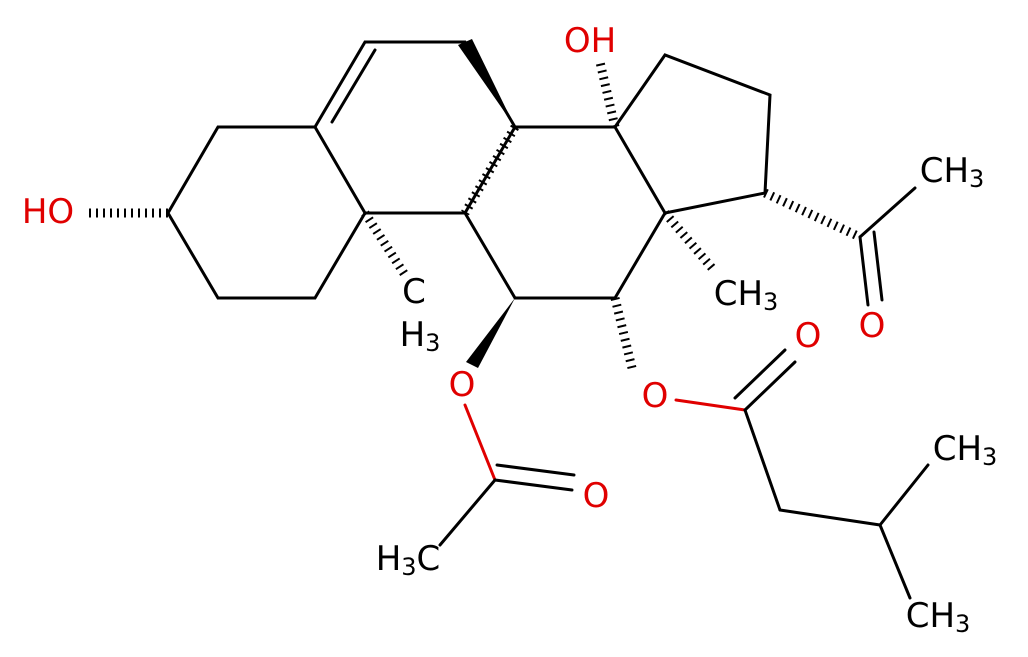 The width and height of the screenshot is (1028, 657). Describe the element at coordinates (692, 134) in the screenshot. I see `ring-d` at that location.